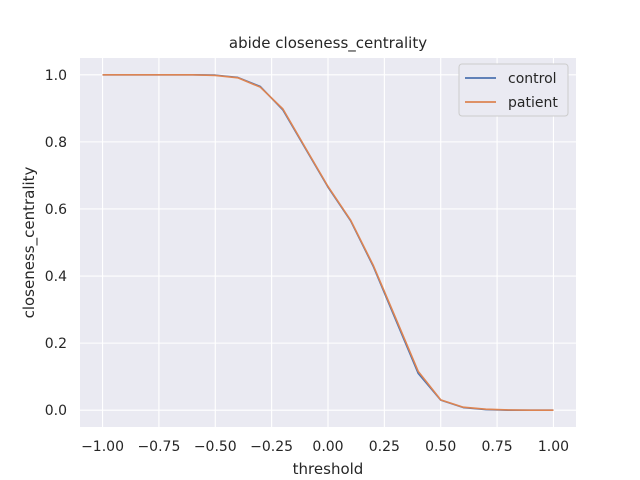 This screenshot has width=640, height=480. I want to click on legend-label-control: control, so click(532, 79).